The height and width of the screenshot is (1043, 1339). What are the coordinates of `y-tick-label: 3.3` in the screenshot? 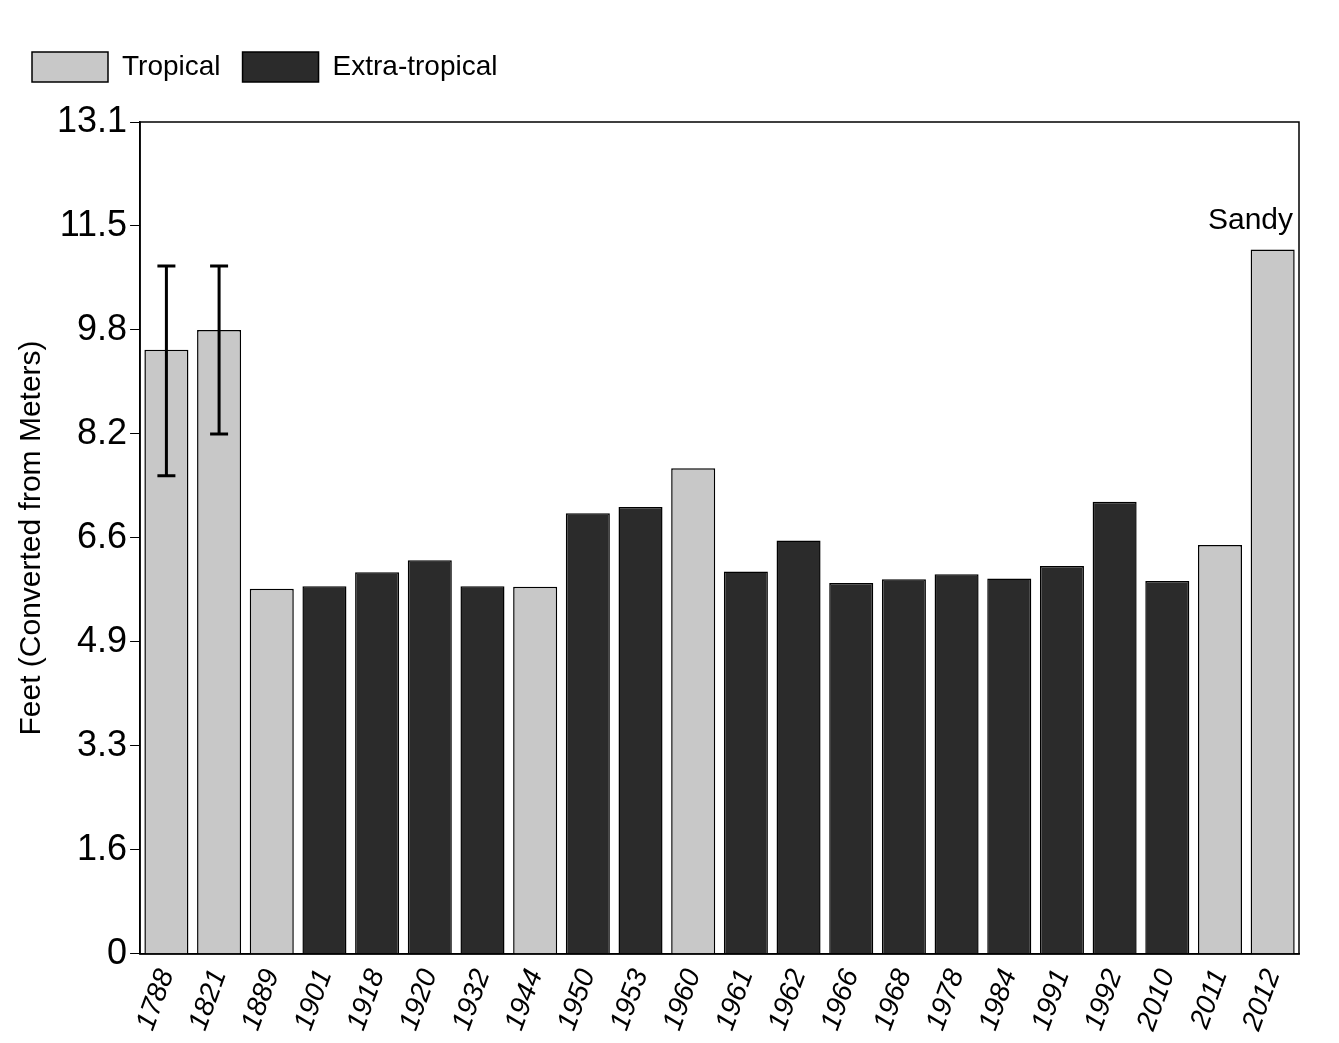 It's located at (102, 743).